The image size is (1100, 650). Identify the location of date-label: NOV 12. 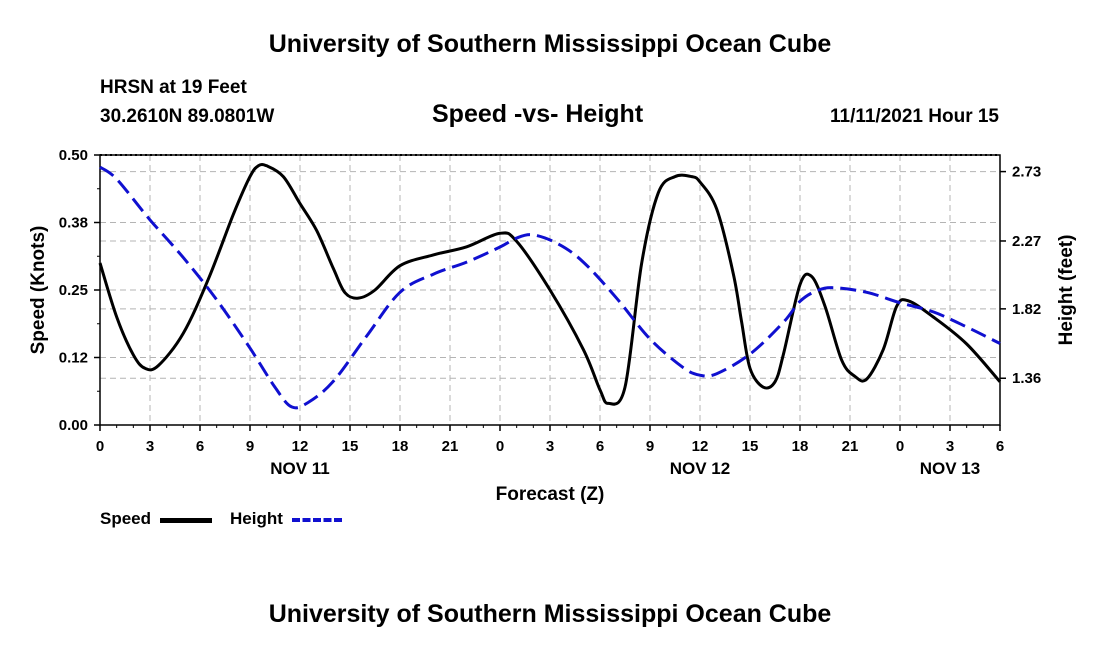
(700, 468).